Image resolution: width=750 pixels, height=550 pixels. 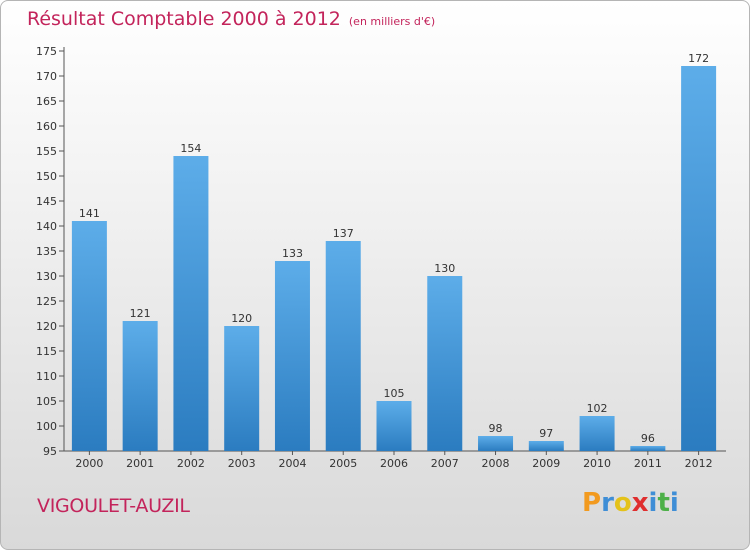 I want to click on bar-value-label: 120, so click(x=241, y=318).